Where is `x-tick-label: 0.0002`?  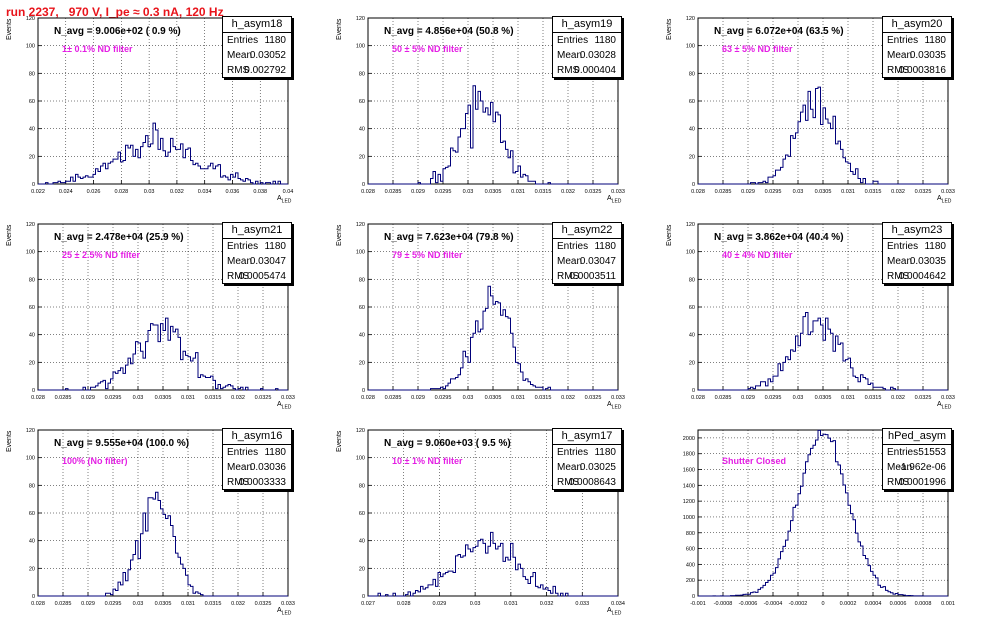 x-tick-label: 0.0002 is located at coordinates (848, 604).